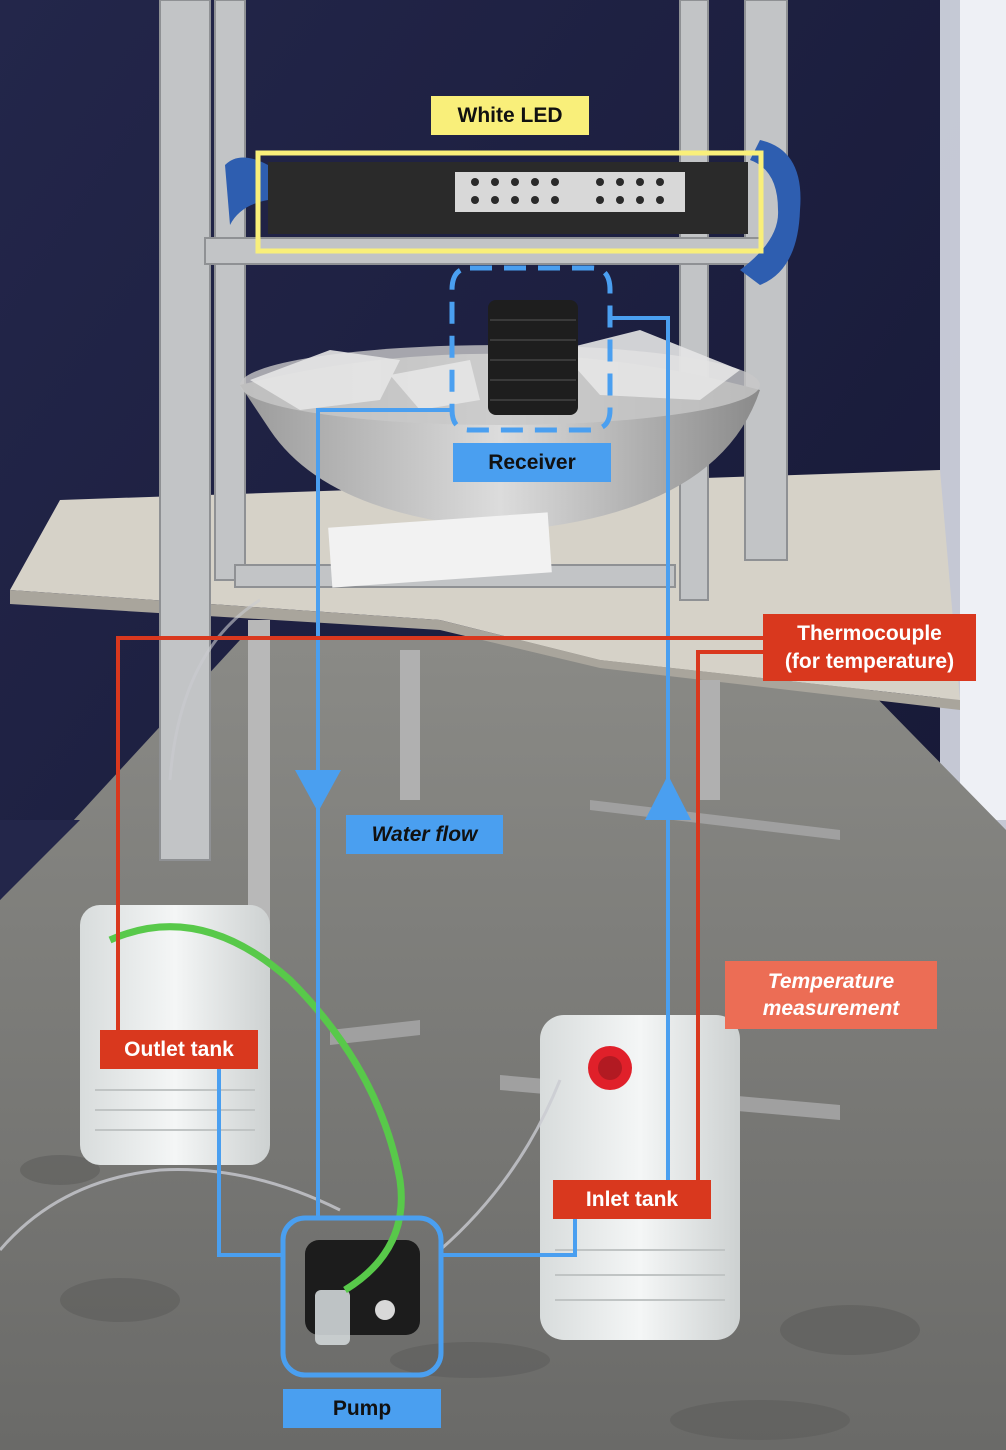 Image resolution: width=1006 pixels, height=1450 pixels. Describe the element at coordinates (305, 629) in the screenshot. I see `table-edge` at that location.